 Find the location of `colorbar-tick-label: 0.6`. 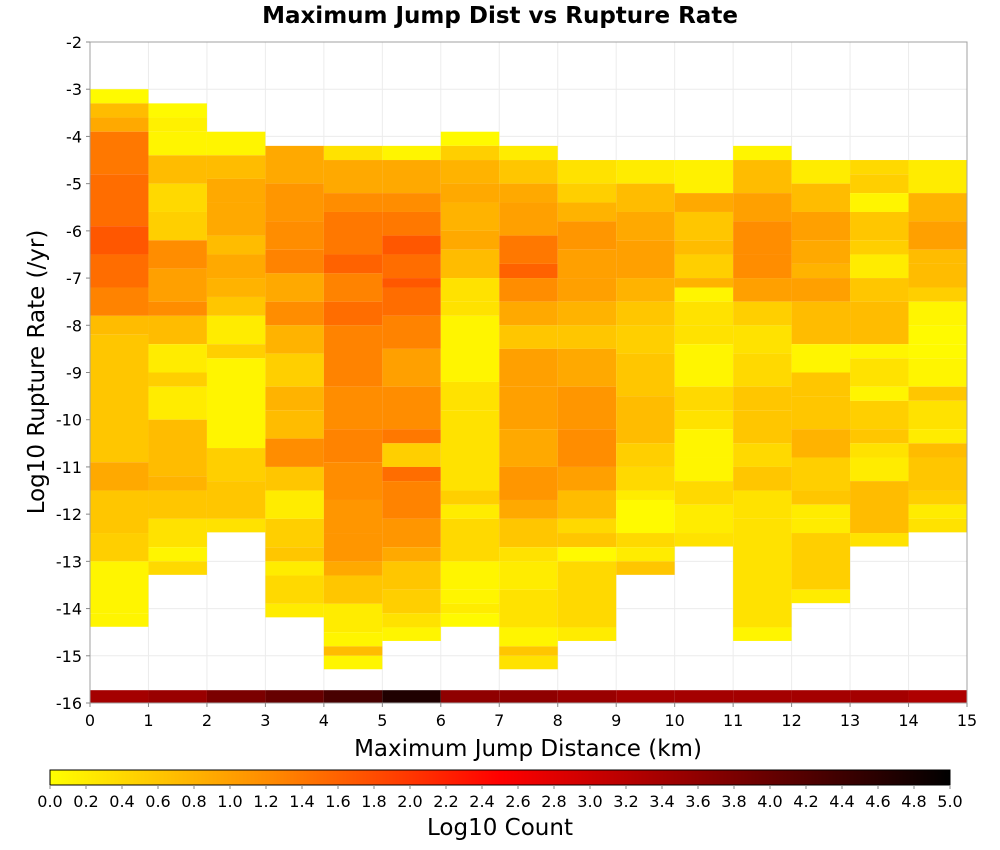

colorbar-tick-label: 0.6 is located at coordinates (157, 801).